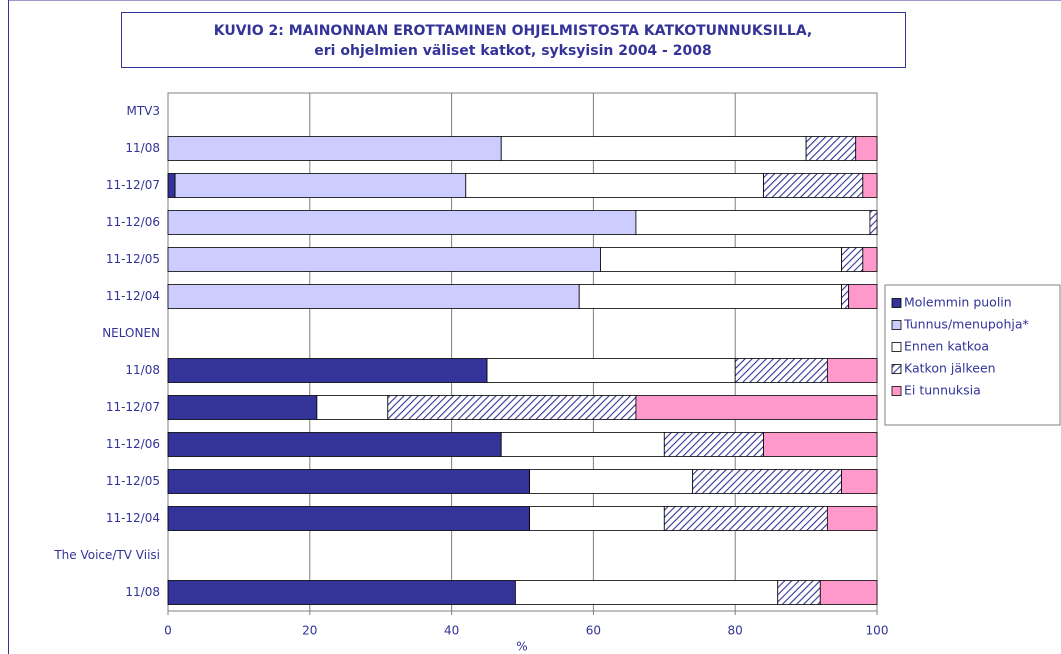 The image size is (1061, 654). Describe the element at coordinates (972, 355) in the screenshot. I see `legend-box` at that location.